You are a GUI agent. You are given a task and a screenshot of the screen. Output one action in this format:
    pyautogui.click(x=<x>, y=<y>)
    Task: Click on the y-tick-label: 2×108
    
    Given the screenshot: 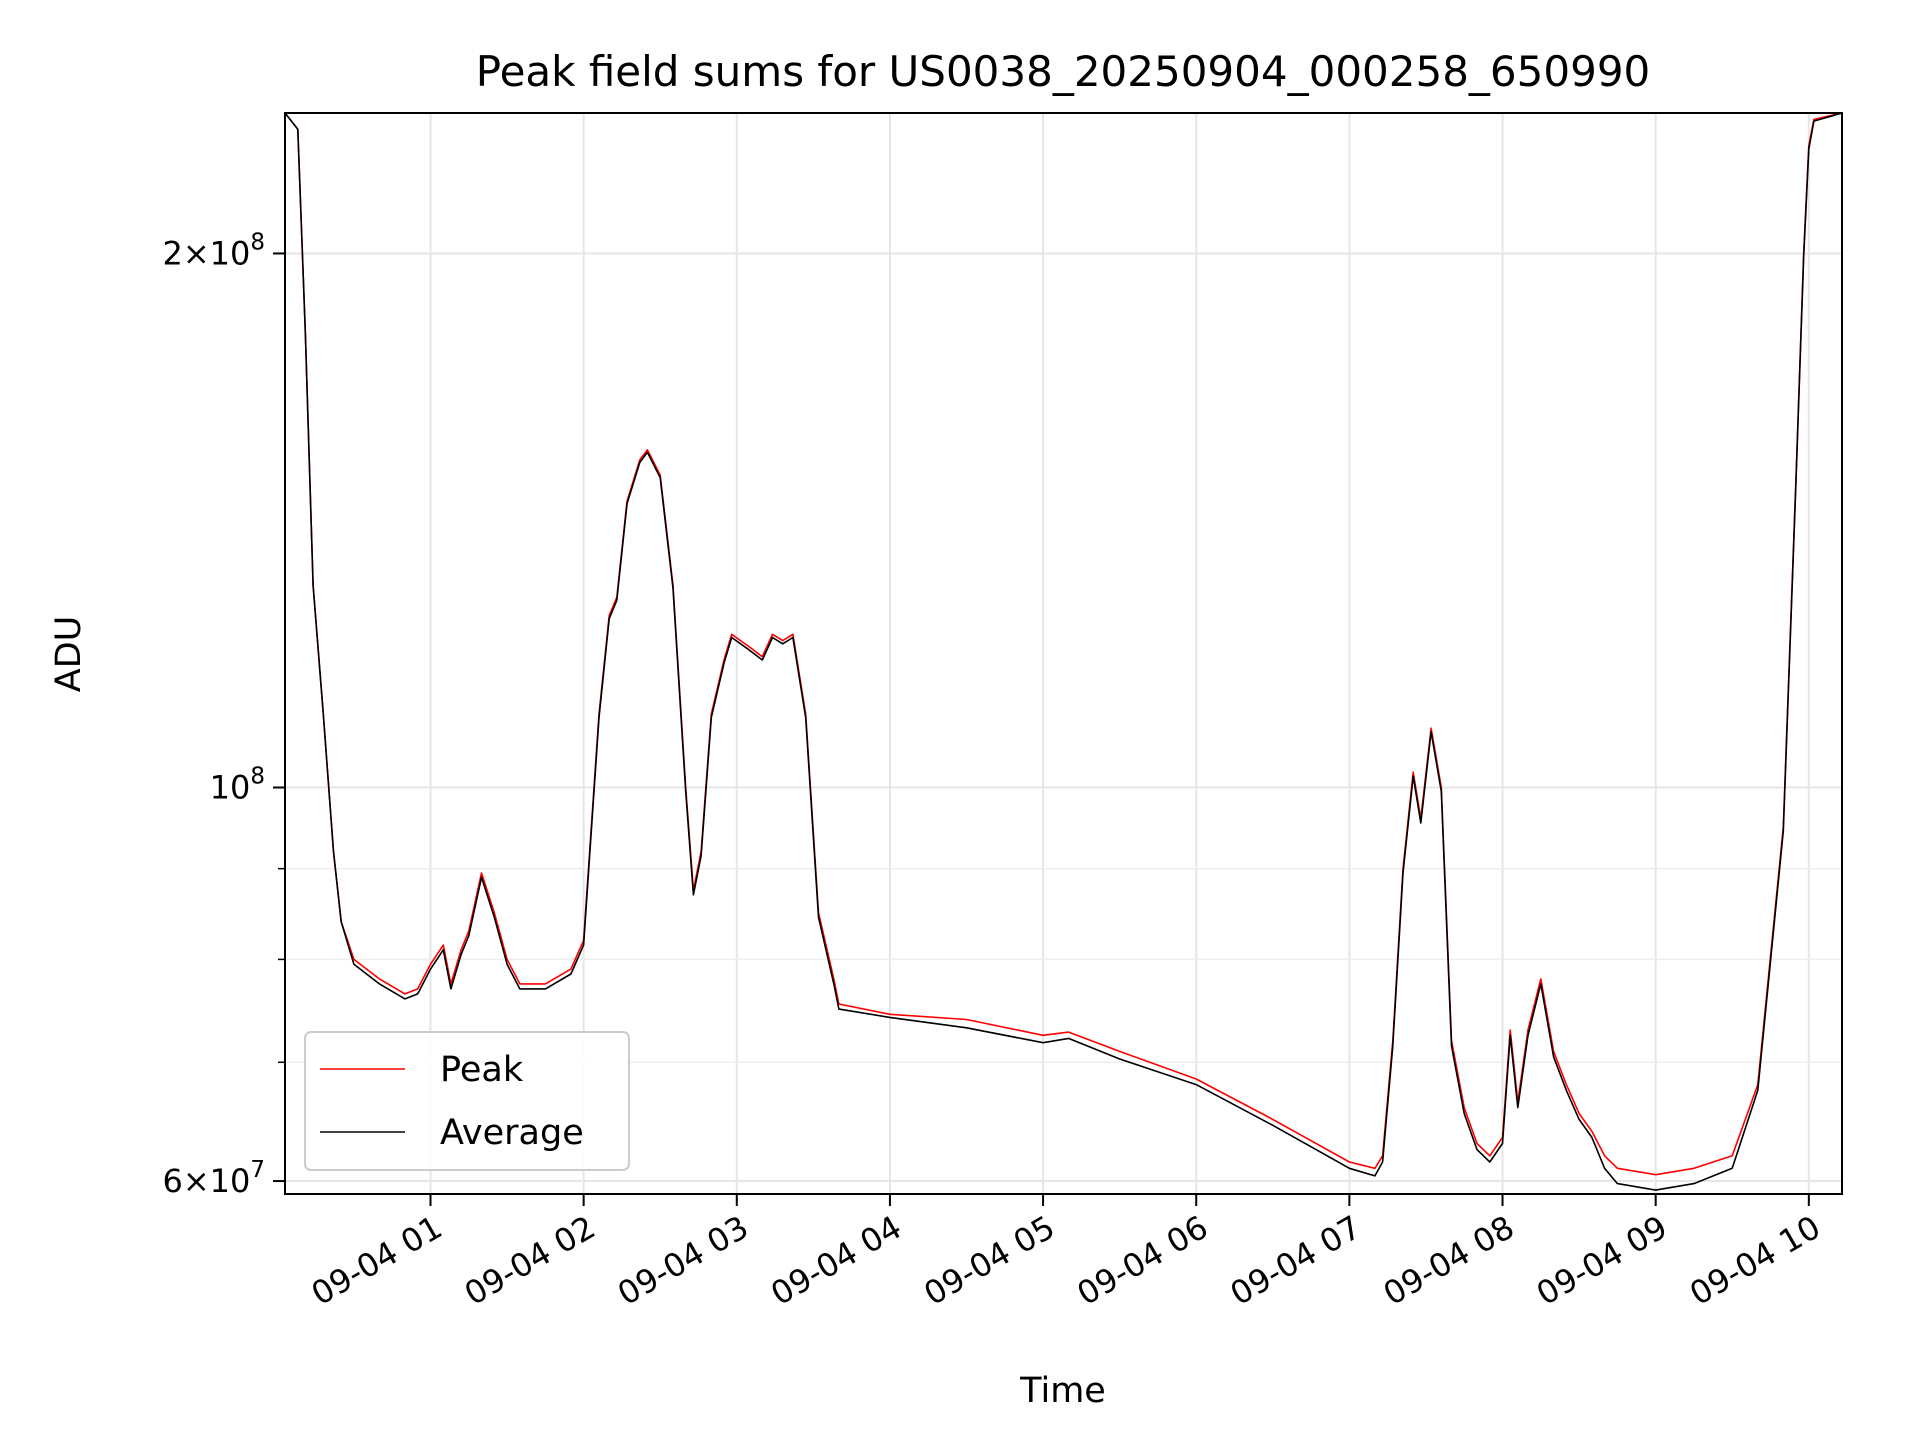 What is the action you would take?
    pyautogui.click(x=213, y=250)
    